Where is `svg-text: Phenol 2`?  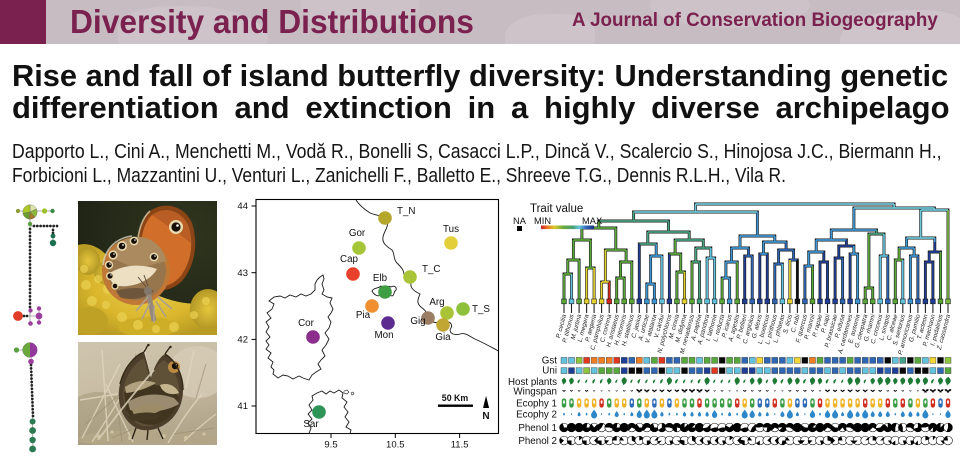
svg-text: Phenol 2 is located at coordinates (537, 441).